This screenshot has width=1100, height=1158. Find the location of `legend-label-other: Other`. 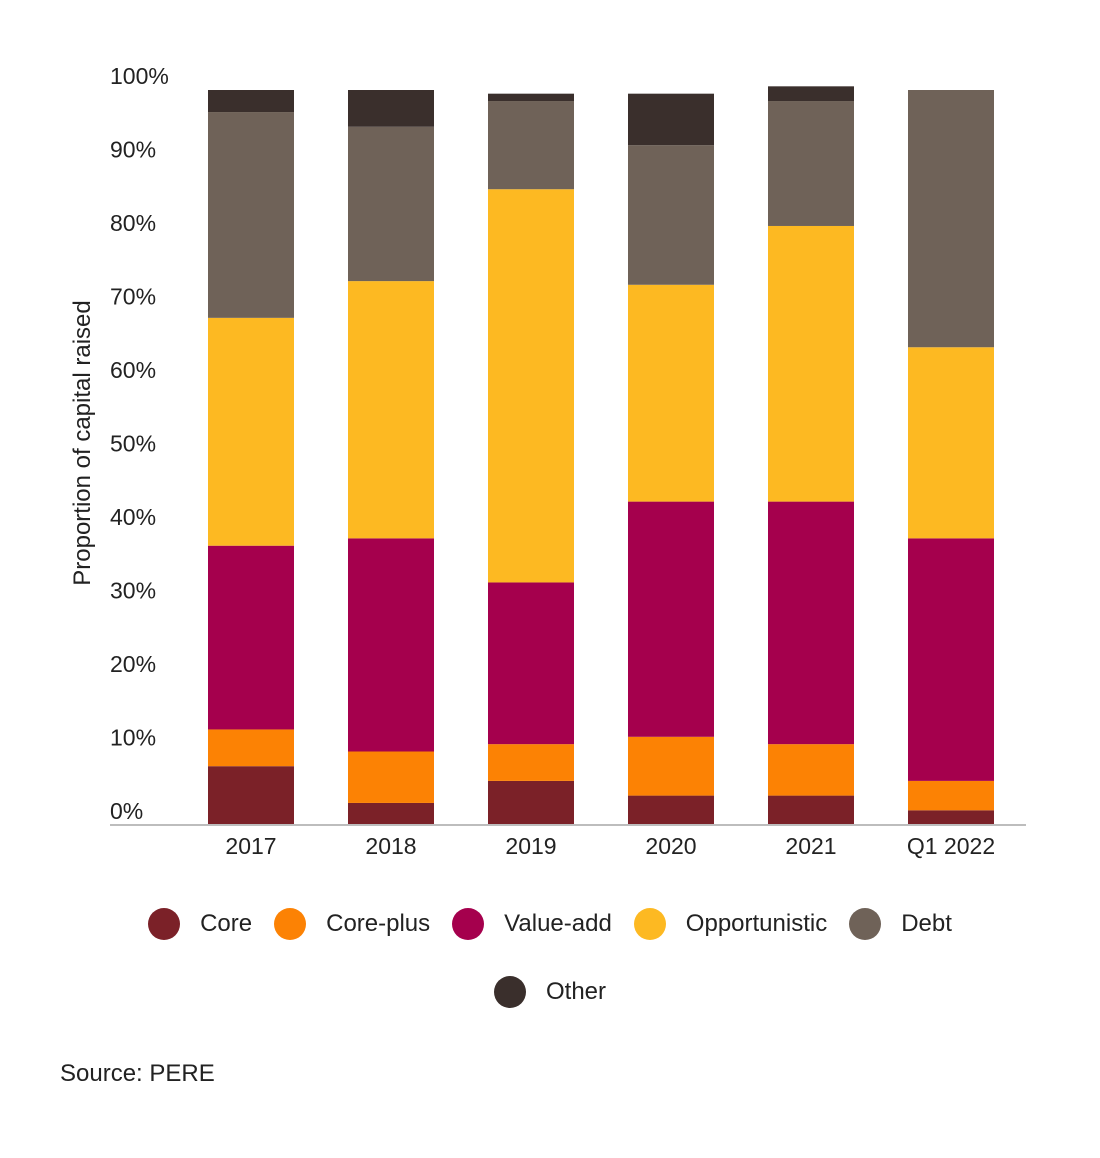

legend-label-other: Other is located at coordinates (576, 991).